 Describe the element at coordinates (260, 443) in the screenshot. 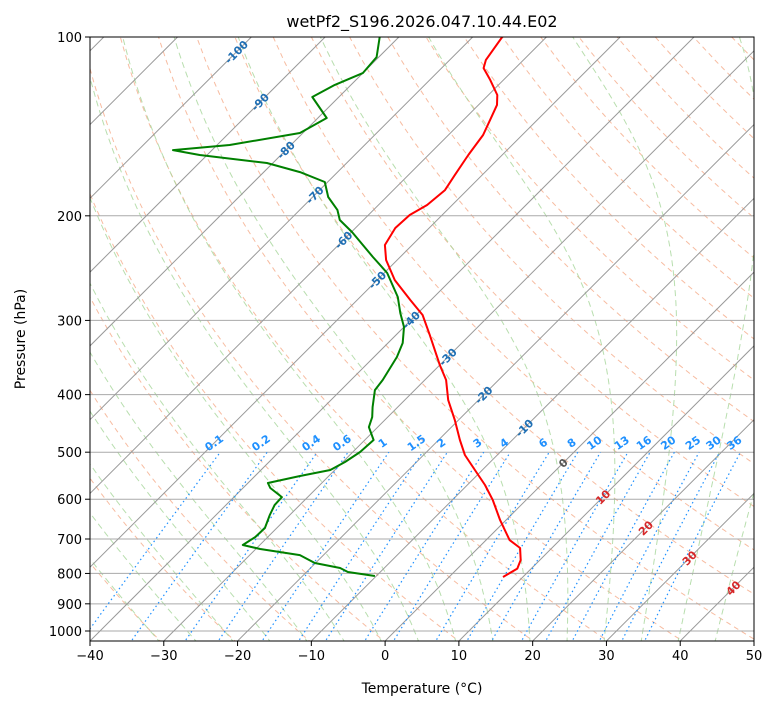

I see `mixing-ratio-label: 0.2` at that location.